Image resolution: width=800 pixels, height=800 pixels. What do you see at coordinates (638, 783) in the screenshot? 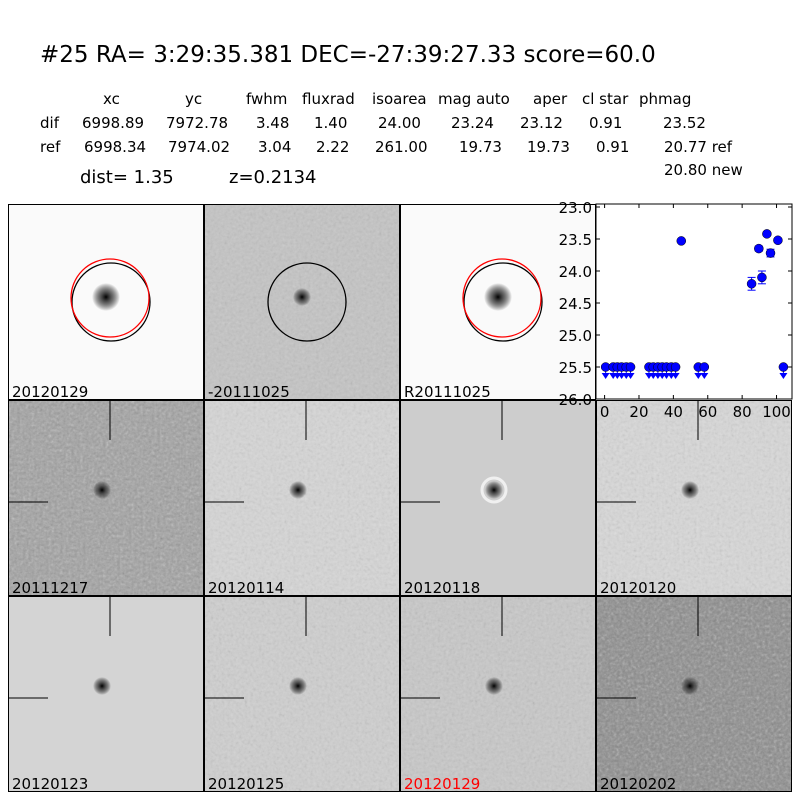
I see `stamp-date-label: 20120202` at bounding box center [638, 783].